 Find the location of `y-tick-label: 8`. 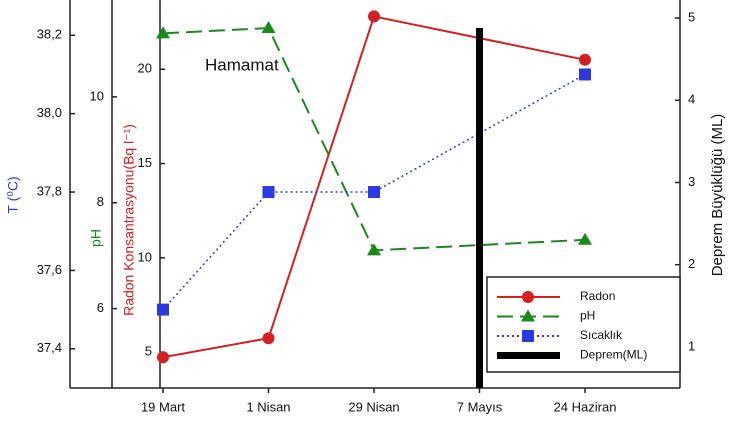

y-tick-label: 8 is located at coordinates (100, 201).